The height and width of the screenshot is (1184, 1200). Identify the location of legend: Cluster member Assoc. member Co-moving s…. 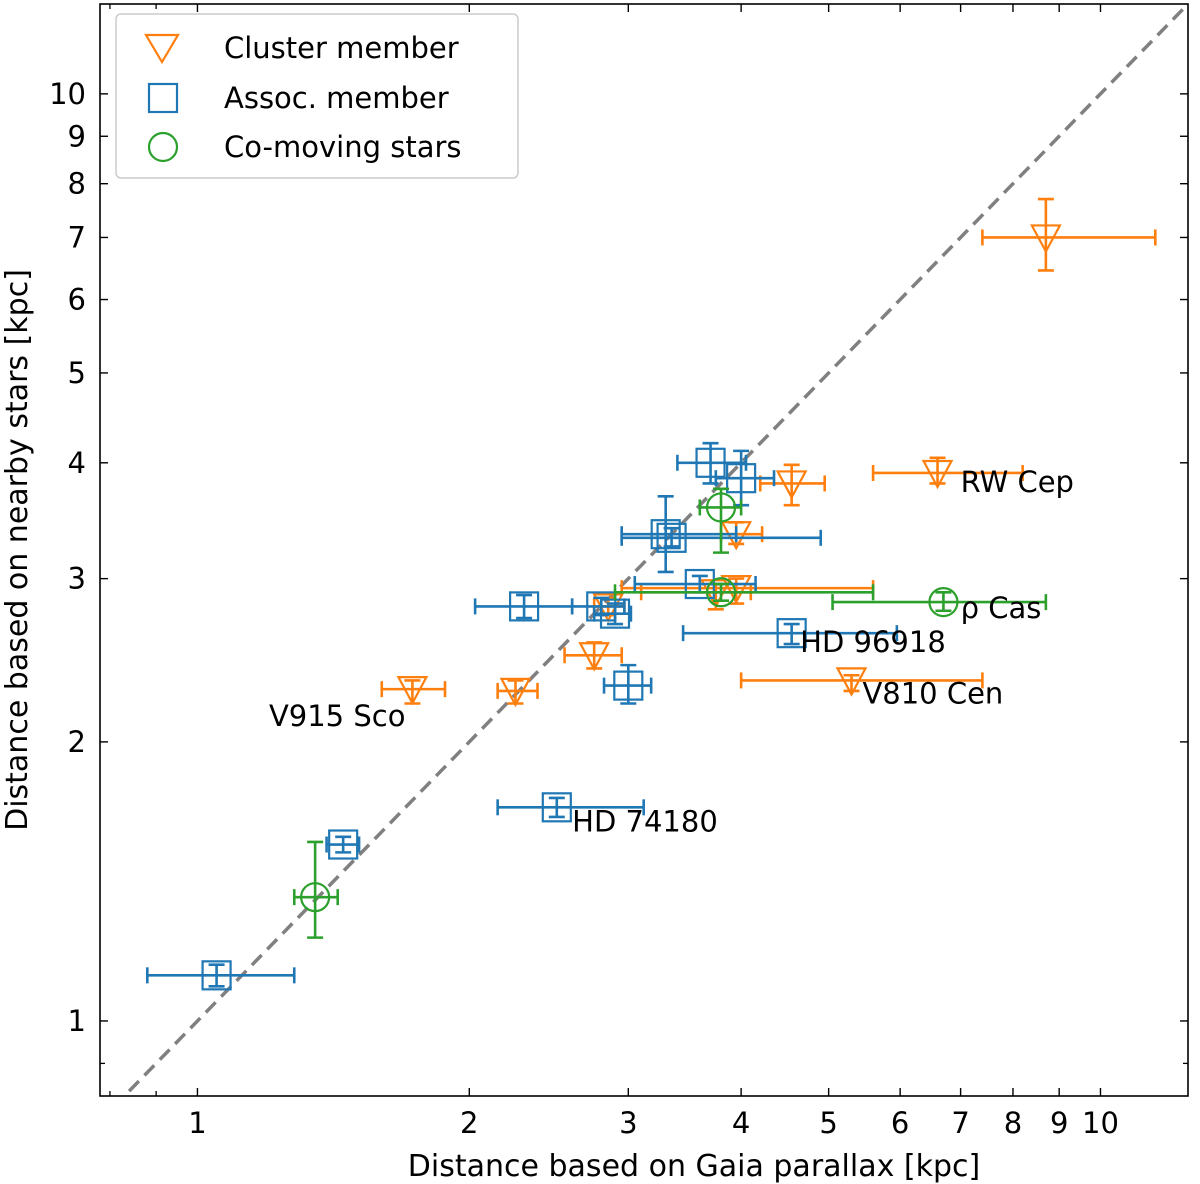
(317, 96).